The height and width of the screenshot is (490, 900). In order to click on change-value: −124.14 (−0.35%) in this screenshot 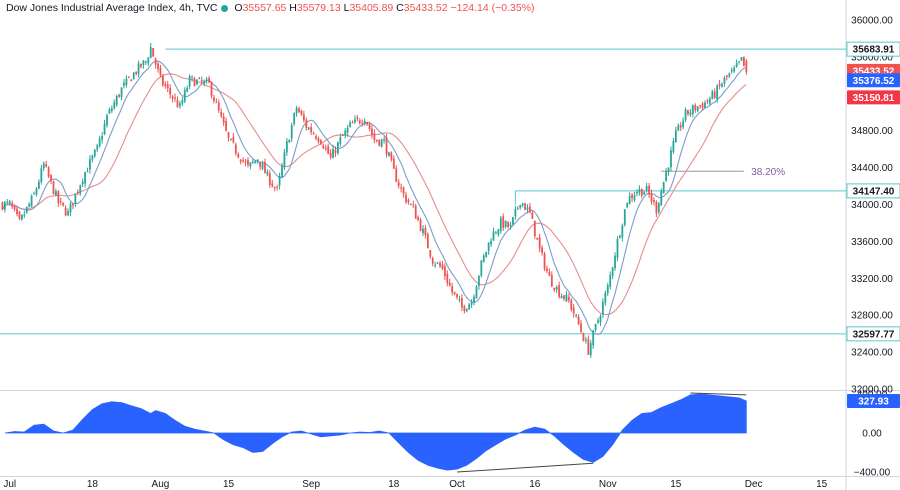, I will do `click(492, 8)`.